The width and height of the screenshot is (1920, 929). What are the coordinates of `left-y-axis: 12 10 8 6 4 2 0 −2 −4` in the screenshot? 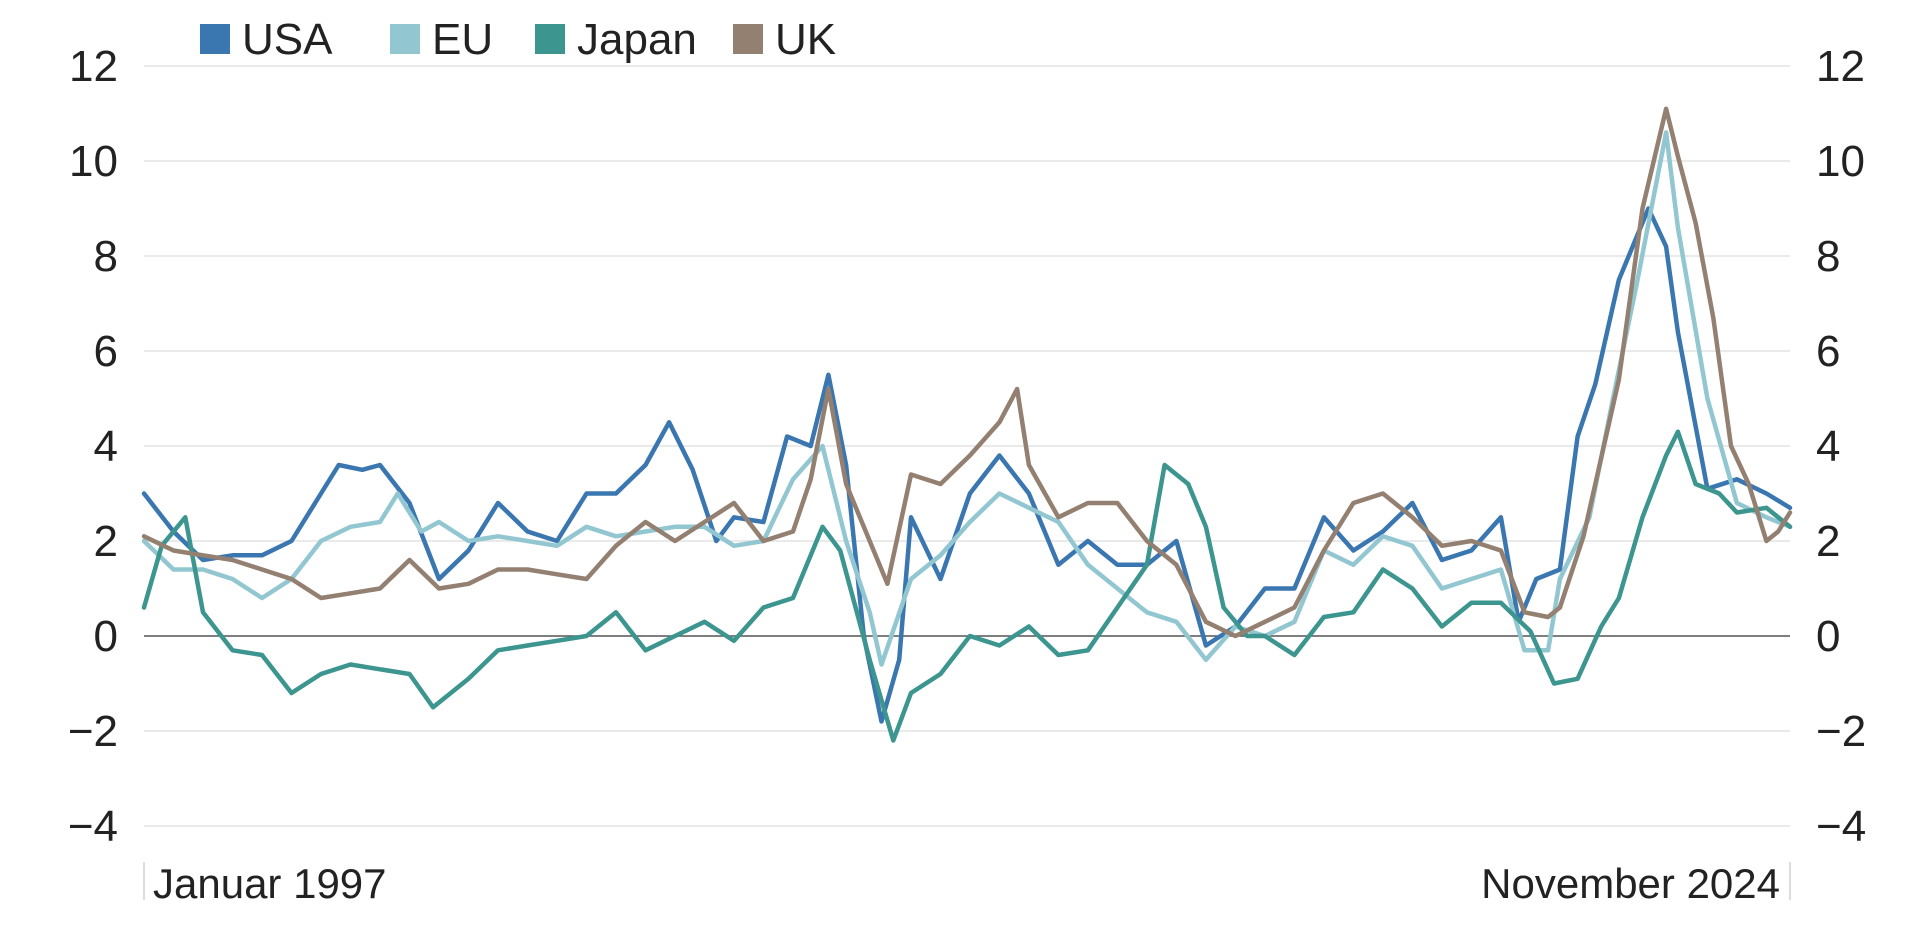 It's located at (93, 446).